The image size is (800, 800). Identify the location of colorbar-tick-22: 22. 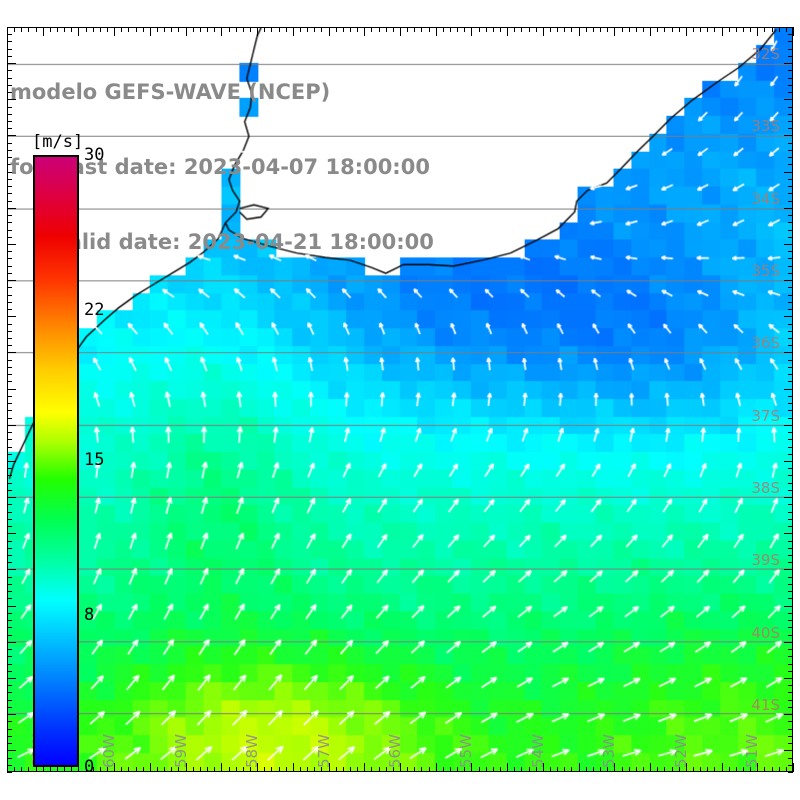
(94, 310).